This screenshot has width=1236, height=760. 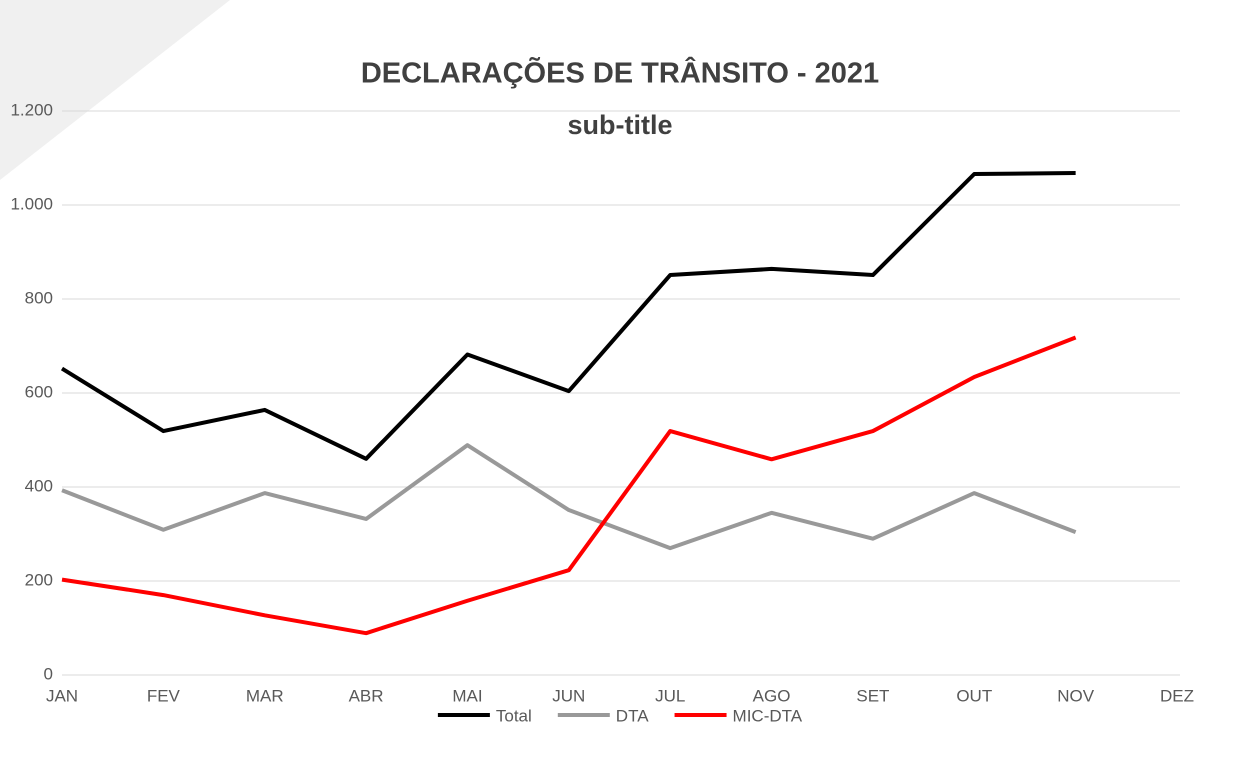 I want to click on x-tick-label: FEV, so click(x=164, y=695).